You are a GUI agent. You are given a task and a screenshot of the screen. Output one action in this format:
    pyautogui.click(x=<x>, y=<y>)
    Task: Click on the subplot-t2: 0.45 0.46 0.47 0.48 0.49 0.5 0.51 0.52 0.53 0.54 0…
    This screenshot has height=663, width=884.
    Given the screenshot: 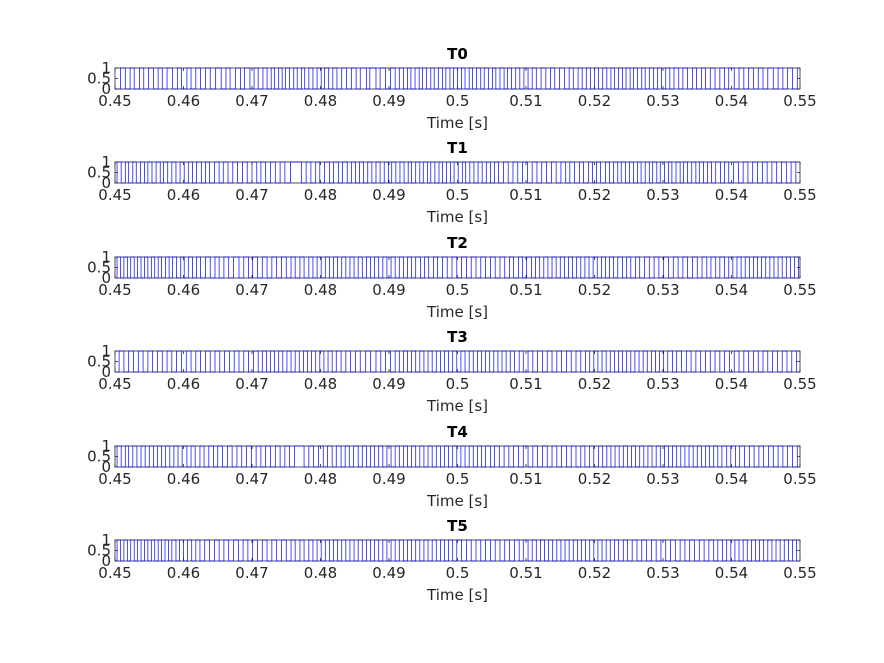 What is the action you would take?
    pyautogui.click(x=452, y=277)
    